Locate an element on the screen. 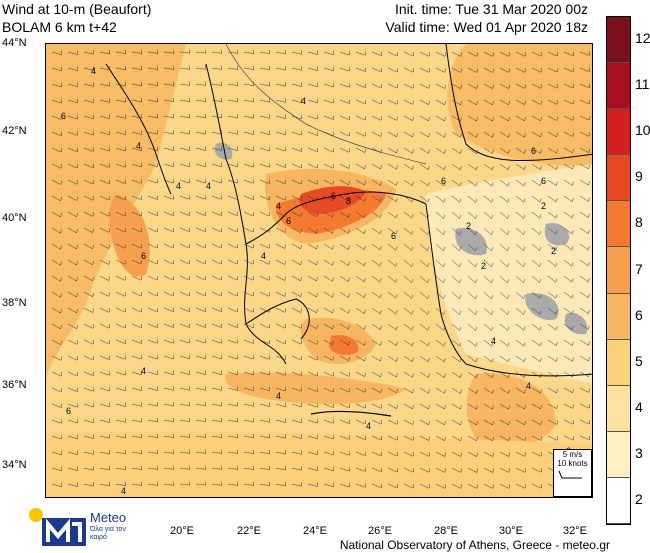 The image size is (650, 553). contour-label: 4 is located at coordinates (143, 371).